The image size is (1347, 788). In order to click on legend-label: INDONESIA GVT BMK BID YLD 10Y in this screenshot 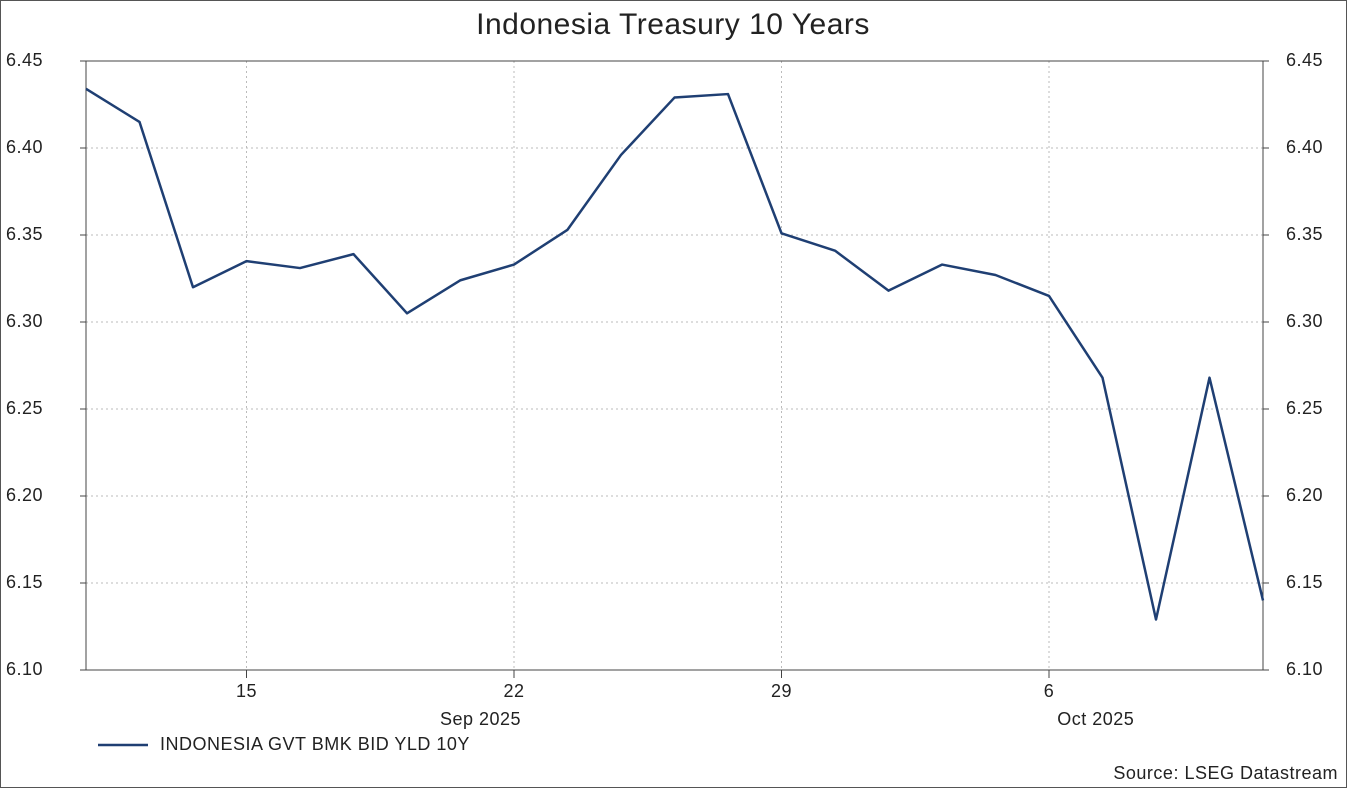, I will do `click(315, 744)`.